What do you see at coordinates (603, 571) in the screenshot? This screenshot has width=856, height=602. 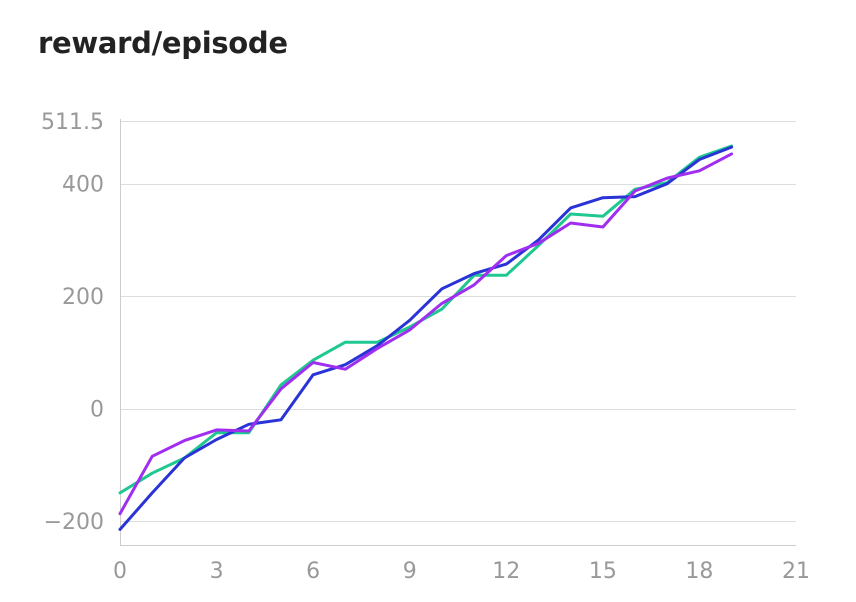 I see `x-tick-label: 15` at bounding box center [603, 571].